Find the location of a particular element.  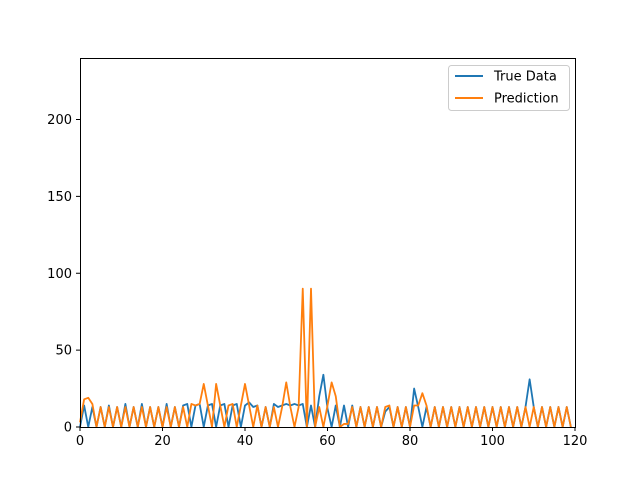

legend: True Data Prediction is located at coordinates (509, 88).